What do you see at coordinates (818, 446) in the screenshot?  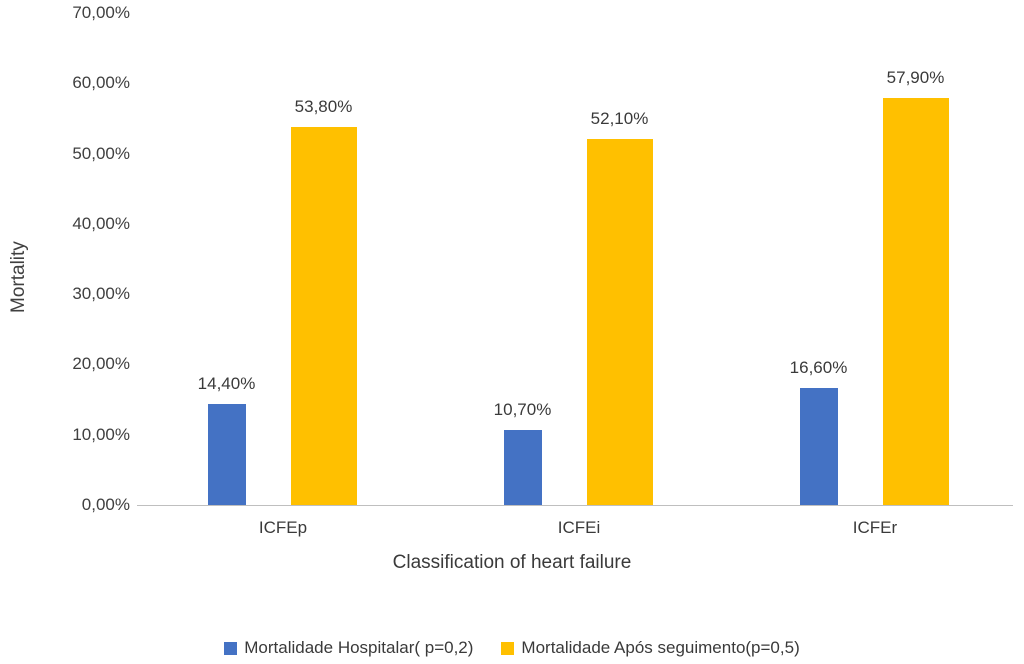 I see `bar-hospitalar-icfer` at bounding box center [818, 446].